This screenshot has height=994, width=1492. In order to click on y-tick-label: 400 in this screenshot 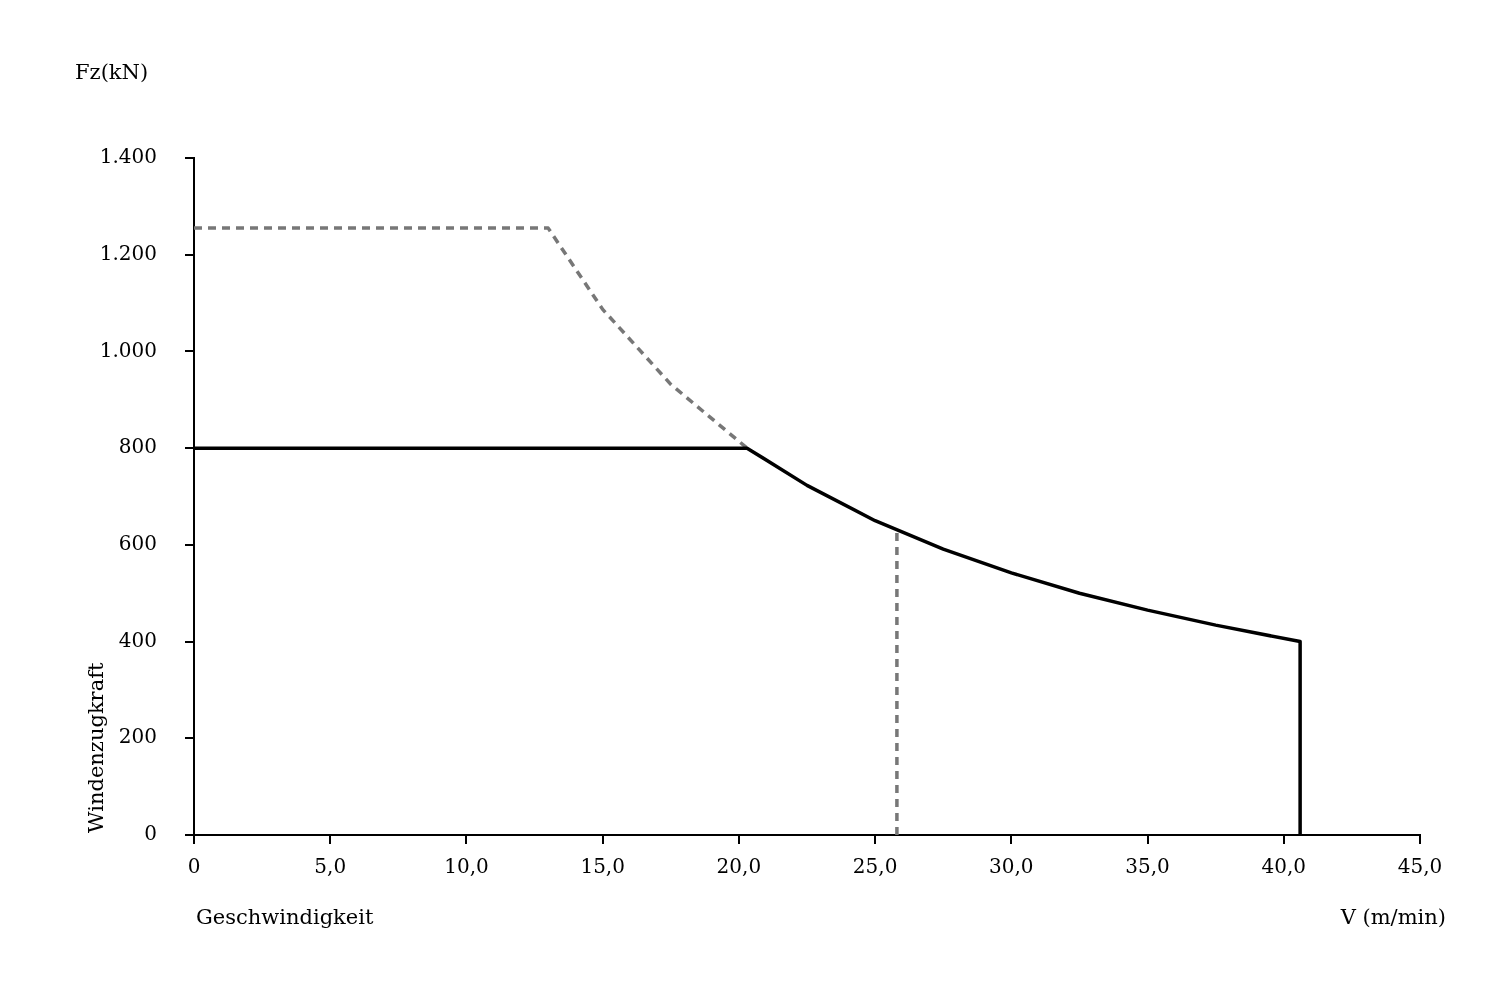, I will do `click(137, 639)`.